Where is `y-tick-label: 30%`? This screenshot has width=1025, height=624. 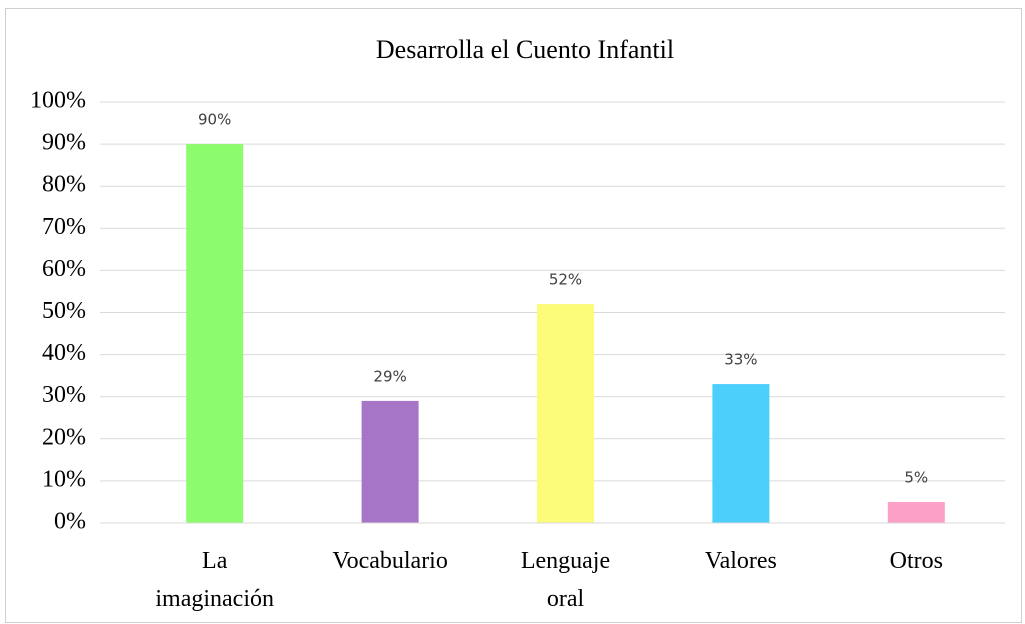 y-tick-label: 30% is located at coordinates (64, 395).